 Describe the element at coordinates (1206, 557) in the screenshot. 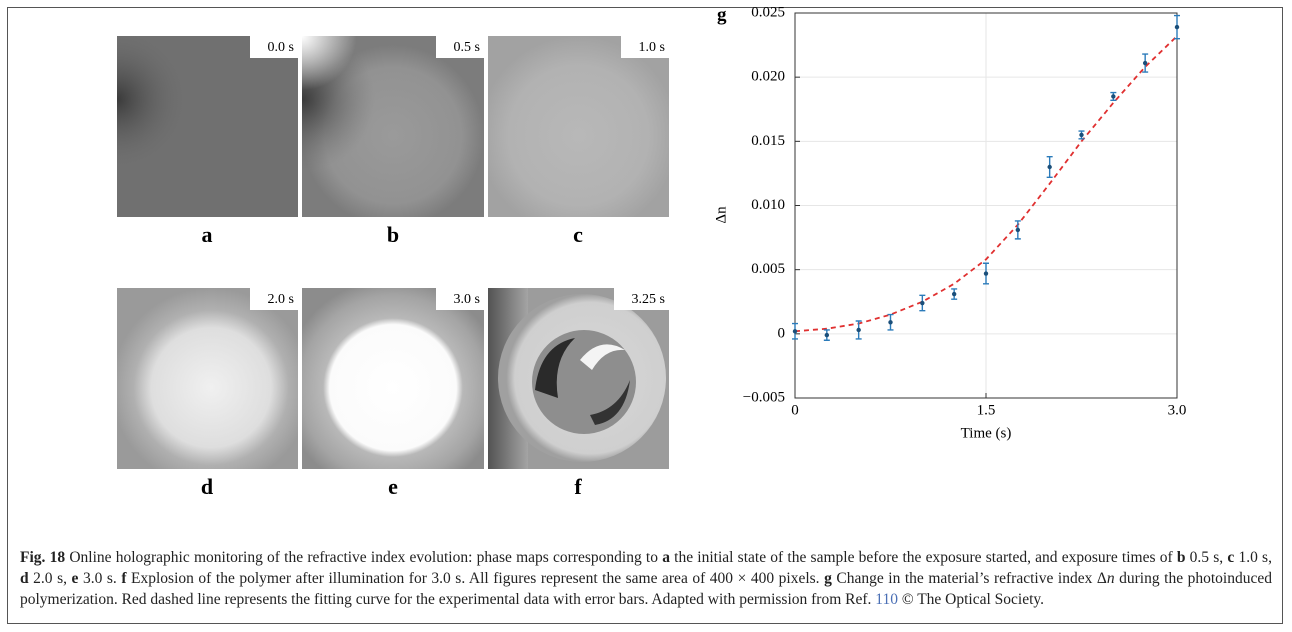

I see `caption-text: 0.5 s,` at that location.